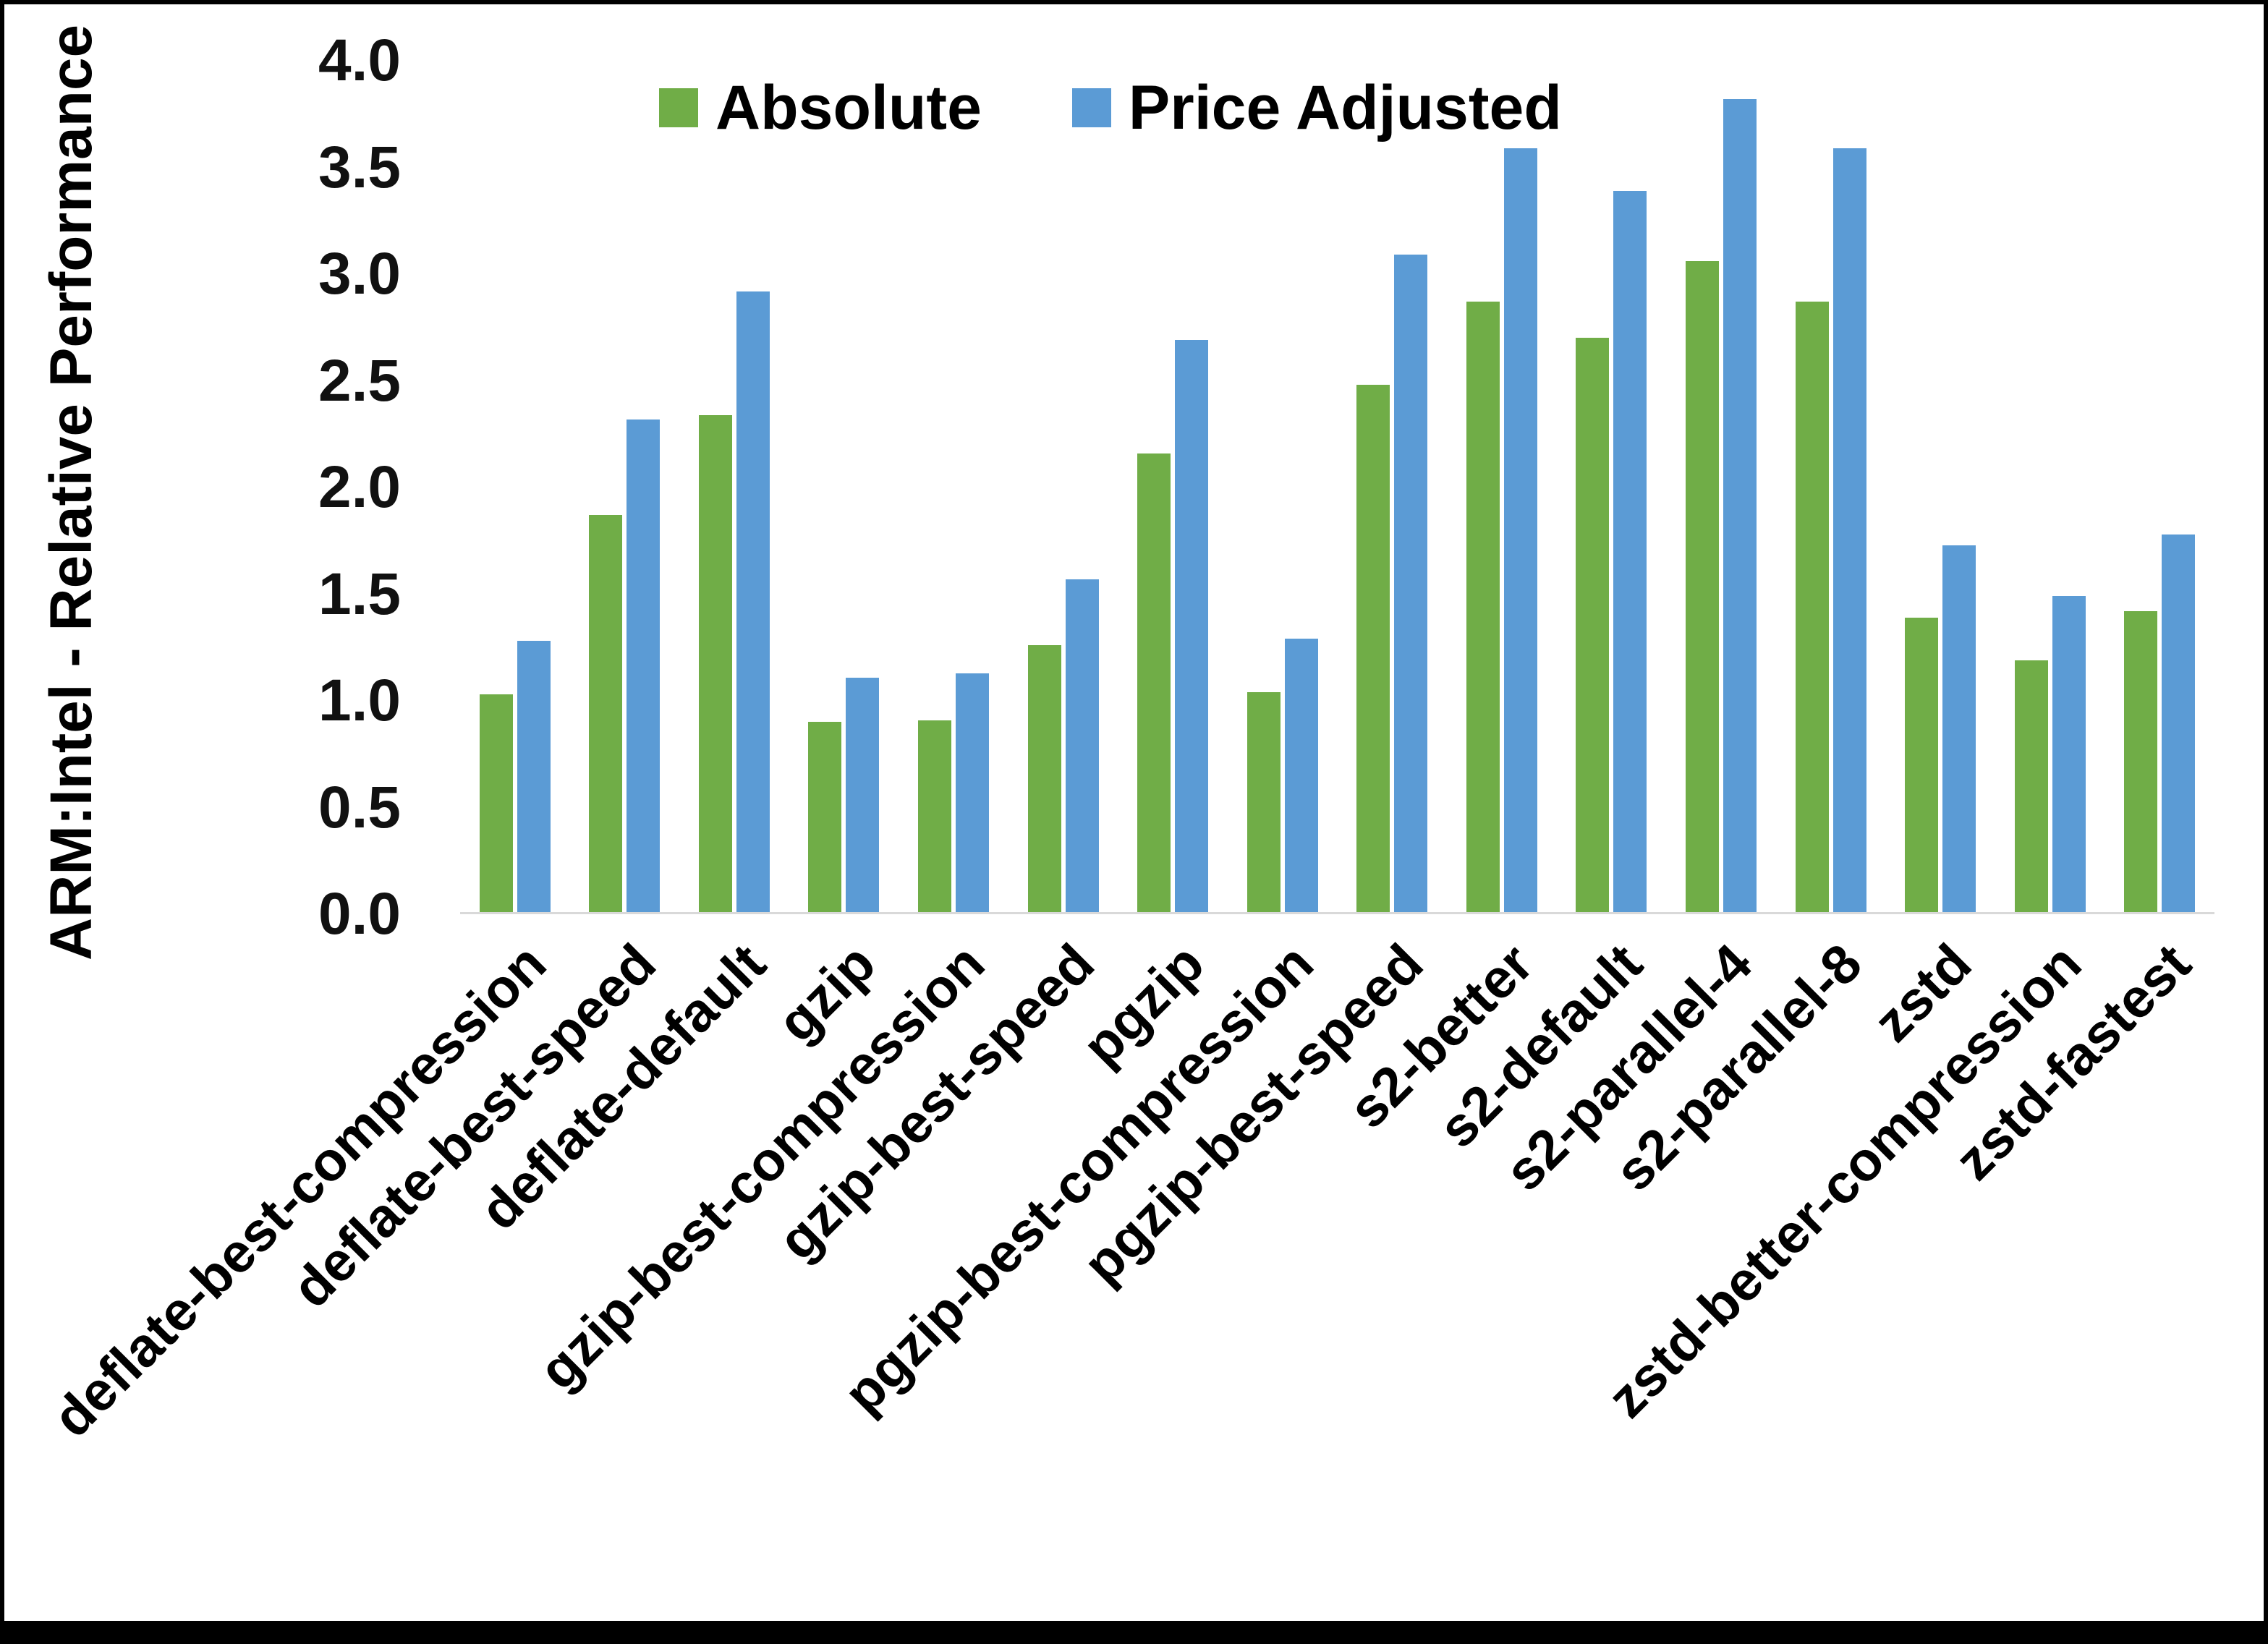 The image size is (2268, 1644). I want to click on legend-item-absolute: Absolute, so click(820, 108).